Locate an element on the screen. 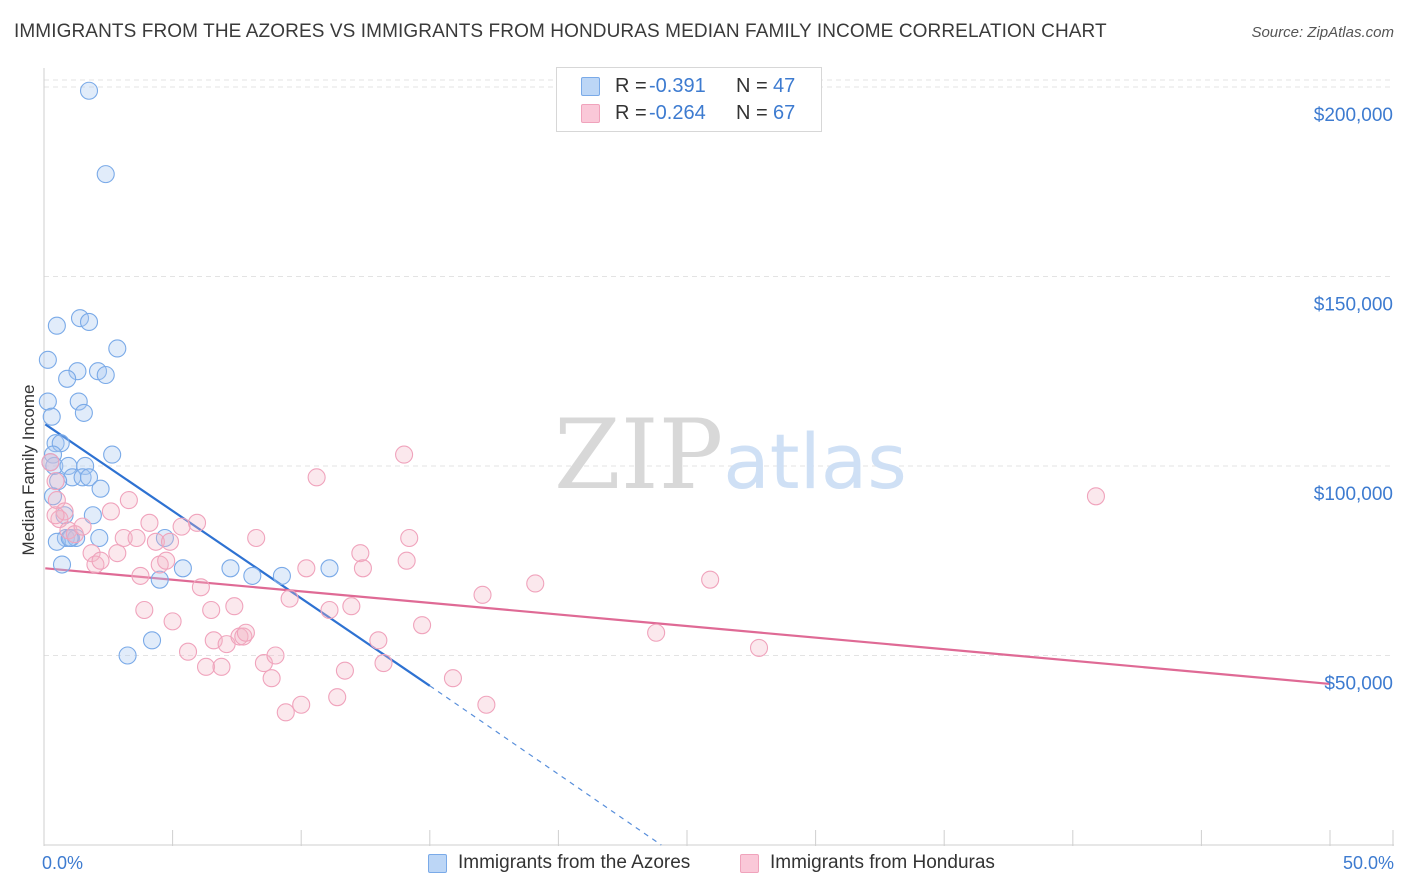  watermark-zip: ZIP is located at coordinates (638, 455).